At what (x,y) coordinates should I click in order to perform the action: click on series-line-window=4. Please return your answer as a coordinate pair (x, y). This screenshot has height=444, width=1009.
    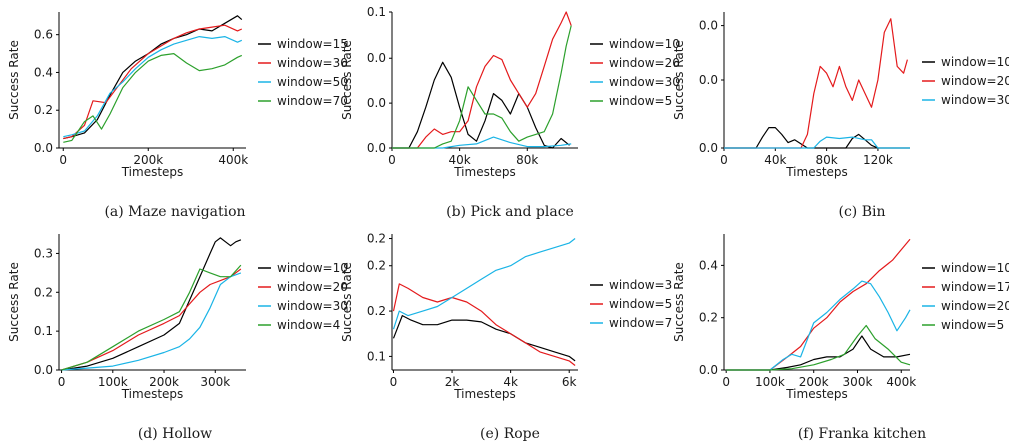
    Looking at the image, I should click on (151, 317).